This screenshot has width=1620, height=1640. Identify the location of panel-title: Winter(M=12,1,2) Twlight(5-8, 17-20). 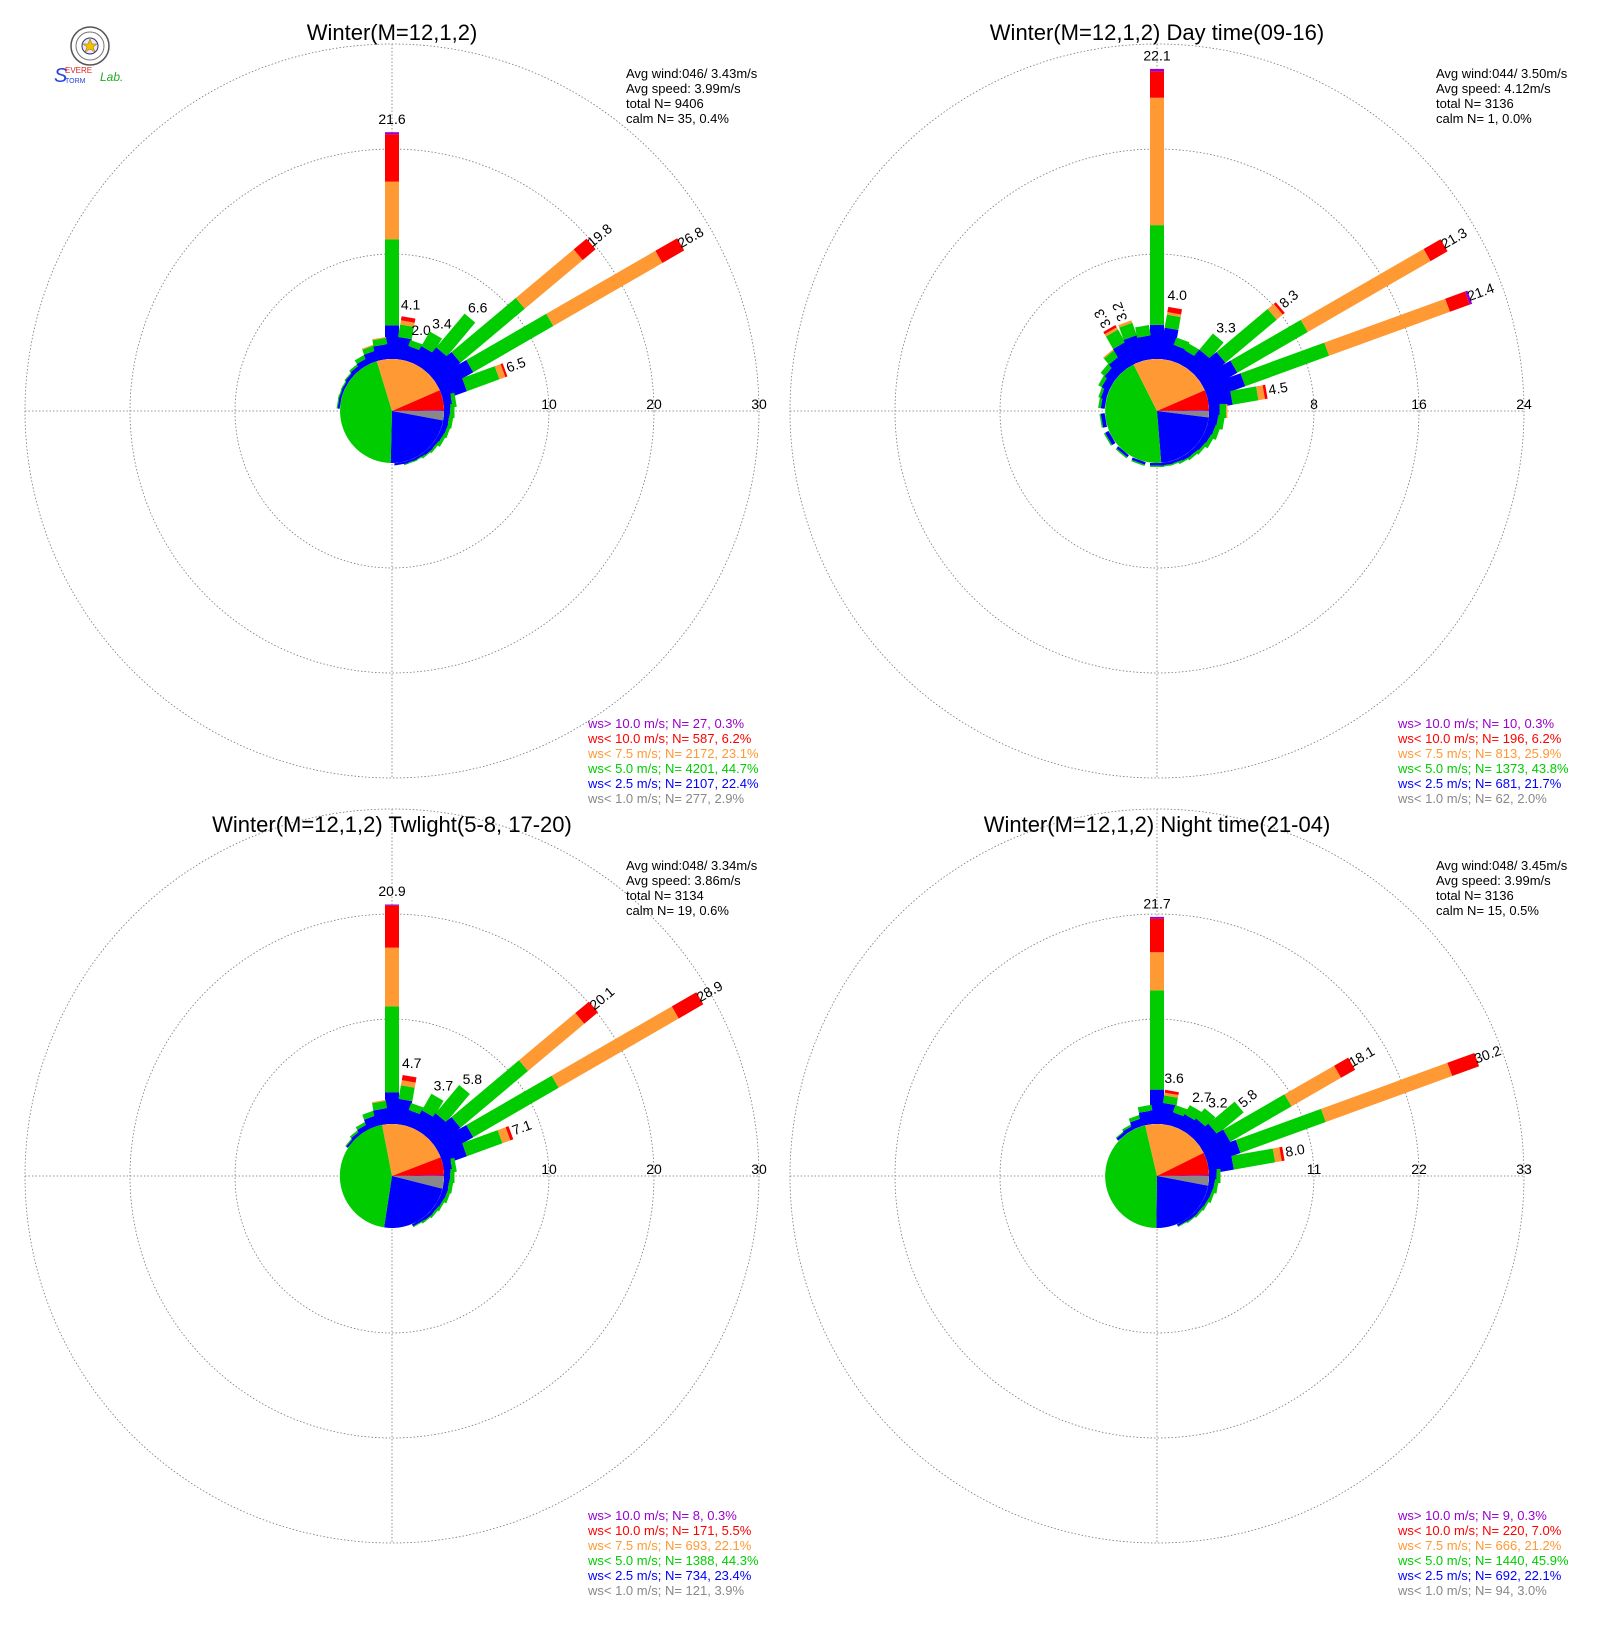
(392, 824).